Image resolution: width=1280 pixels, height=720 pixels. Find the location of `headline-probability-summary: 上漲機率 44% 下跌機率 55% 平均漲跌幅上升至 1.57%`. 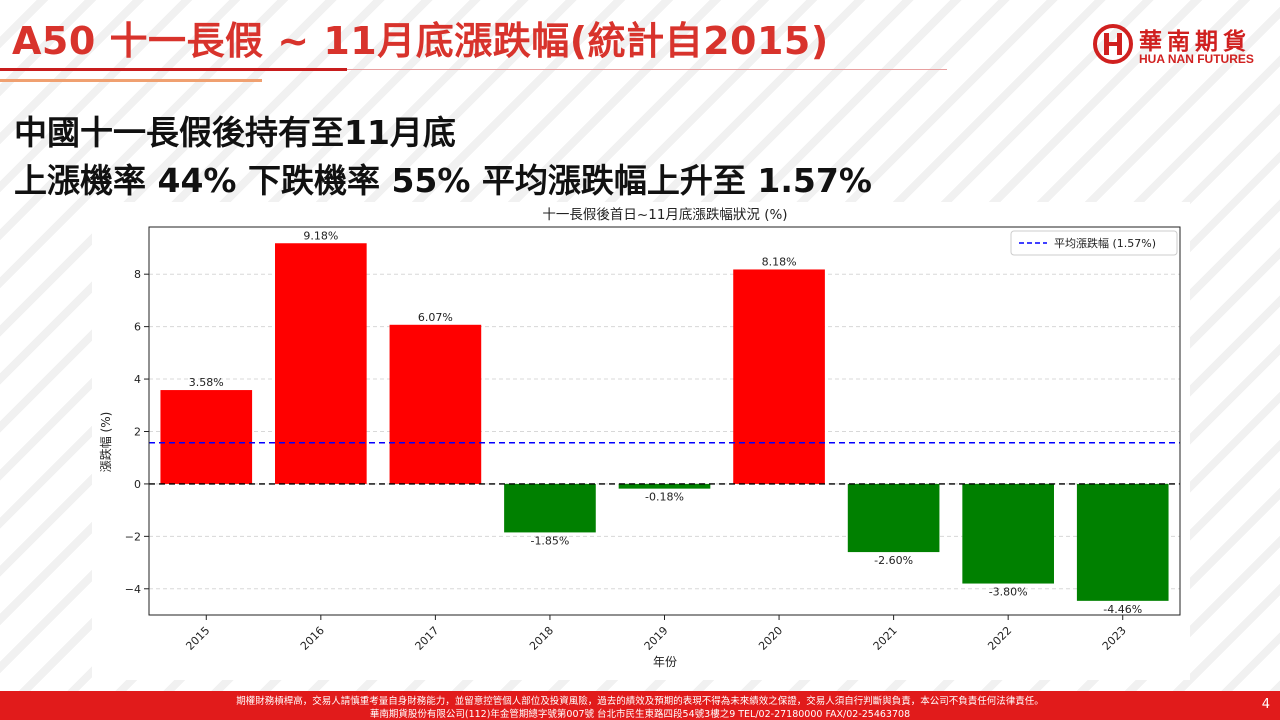

headline-probability-summary: 上漲機率 44% 下跌機率 55% 平均漲跌幅上升至 1.57% is located at coordinates (443, 180).